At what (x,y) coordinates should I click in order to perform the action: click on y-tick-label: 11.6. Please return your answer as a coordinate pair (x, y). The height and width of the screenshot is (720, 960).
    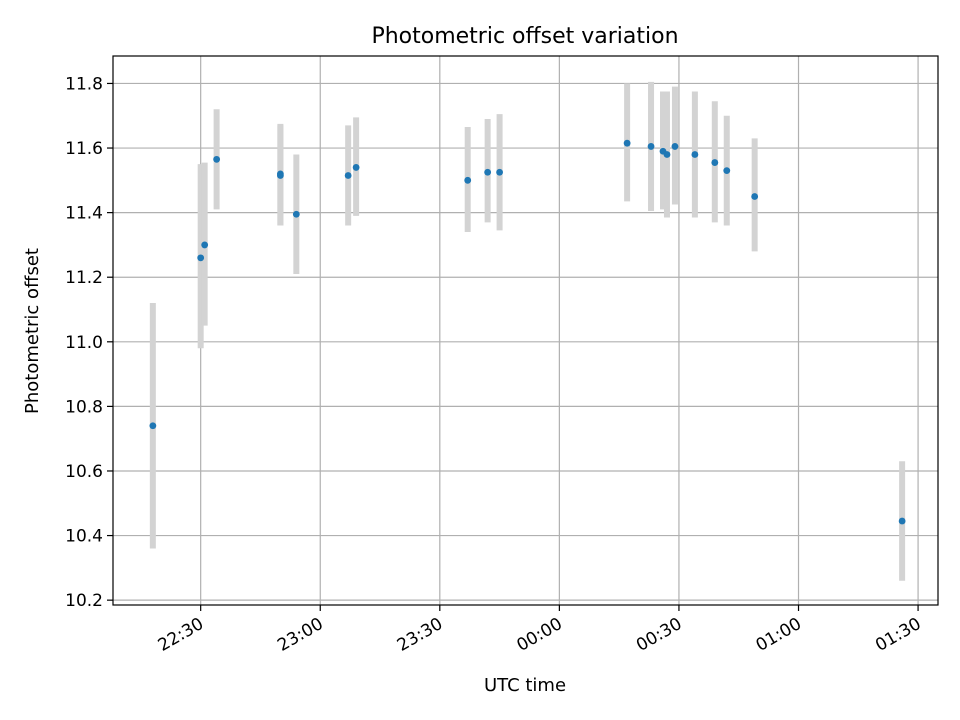
    Looking at the image, I should click on (84, 149).